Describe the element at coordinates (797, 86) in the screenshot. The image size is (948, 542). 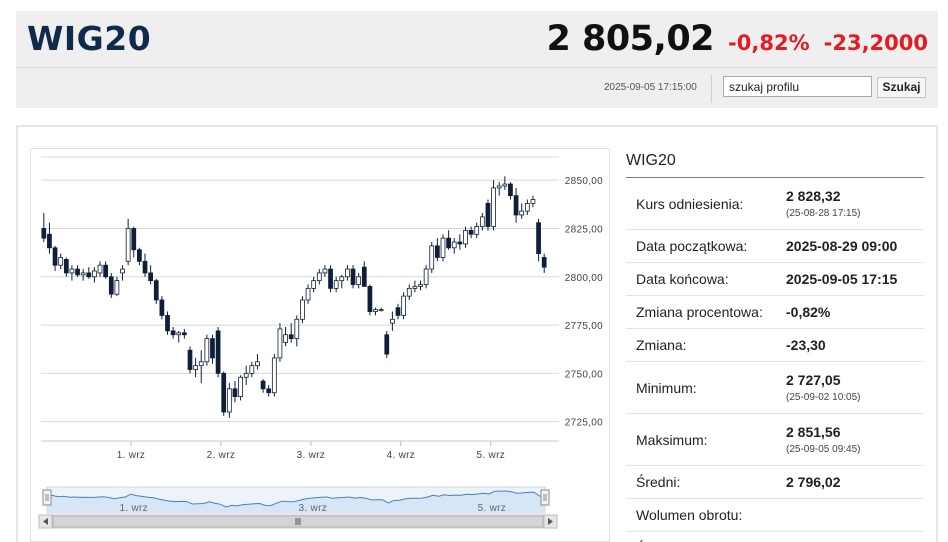
I see `profile-search-input` at that location.